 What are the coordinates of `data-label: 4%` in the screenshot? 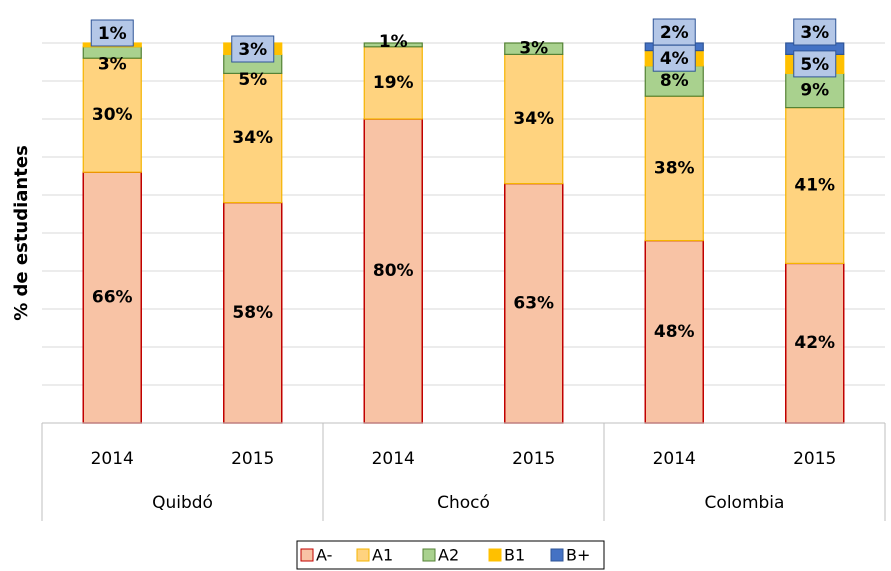 It's located at (674, 59).